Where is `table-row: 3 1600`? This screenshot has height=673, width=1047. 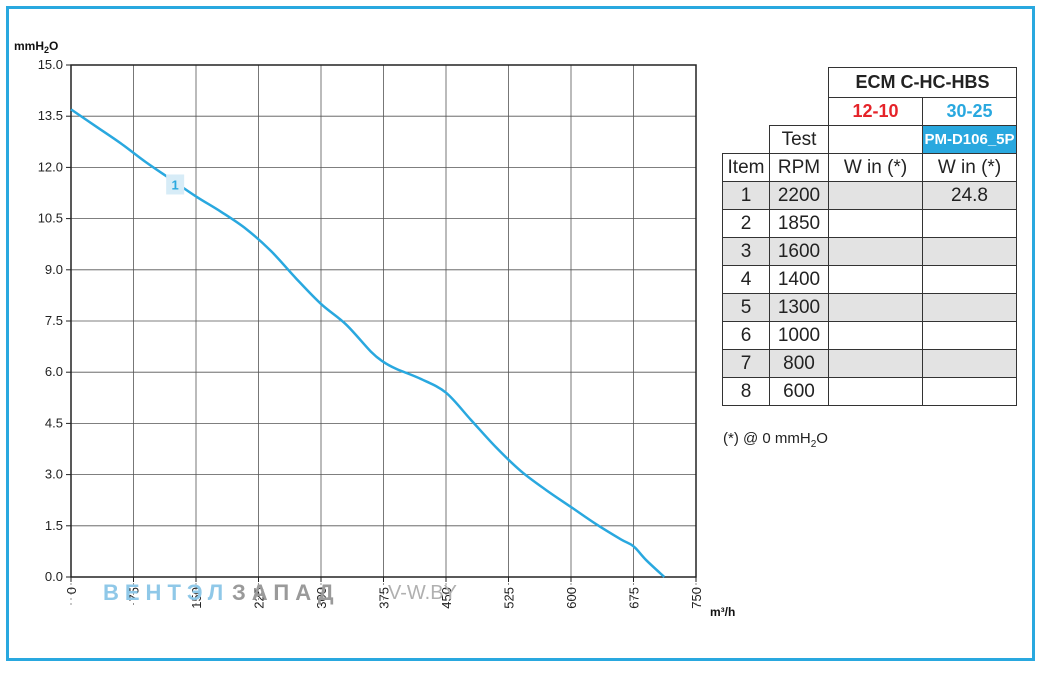
table-row: 3 1600 is located at coordinates (869, 251).